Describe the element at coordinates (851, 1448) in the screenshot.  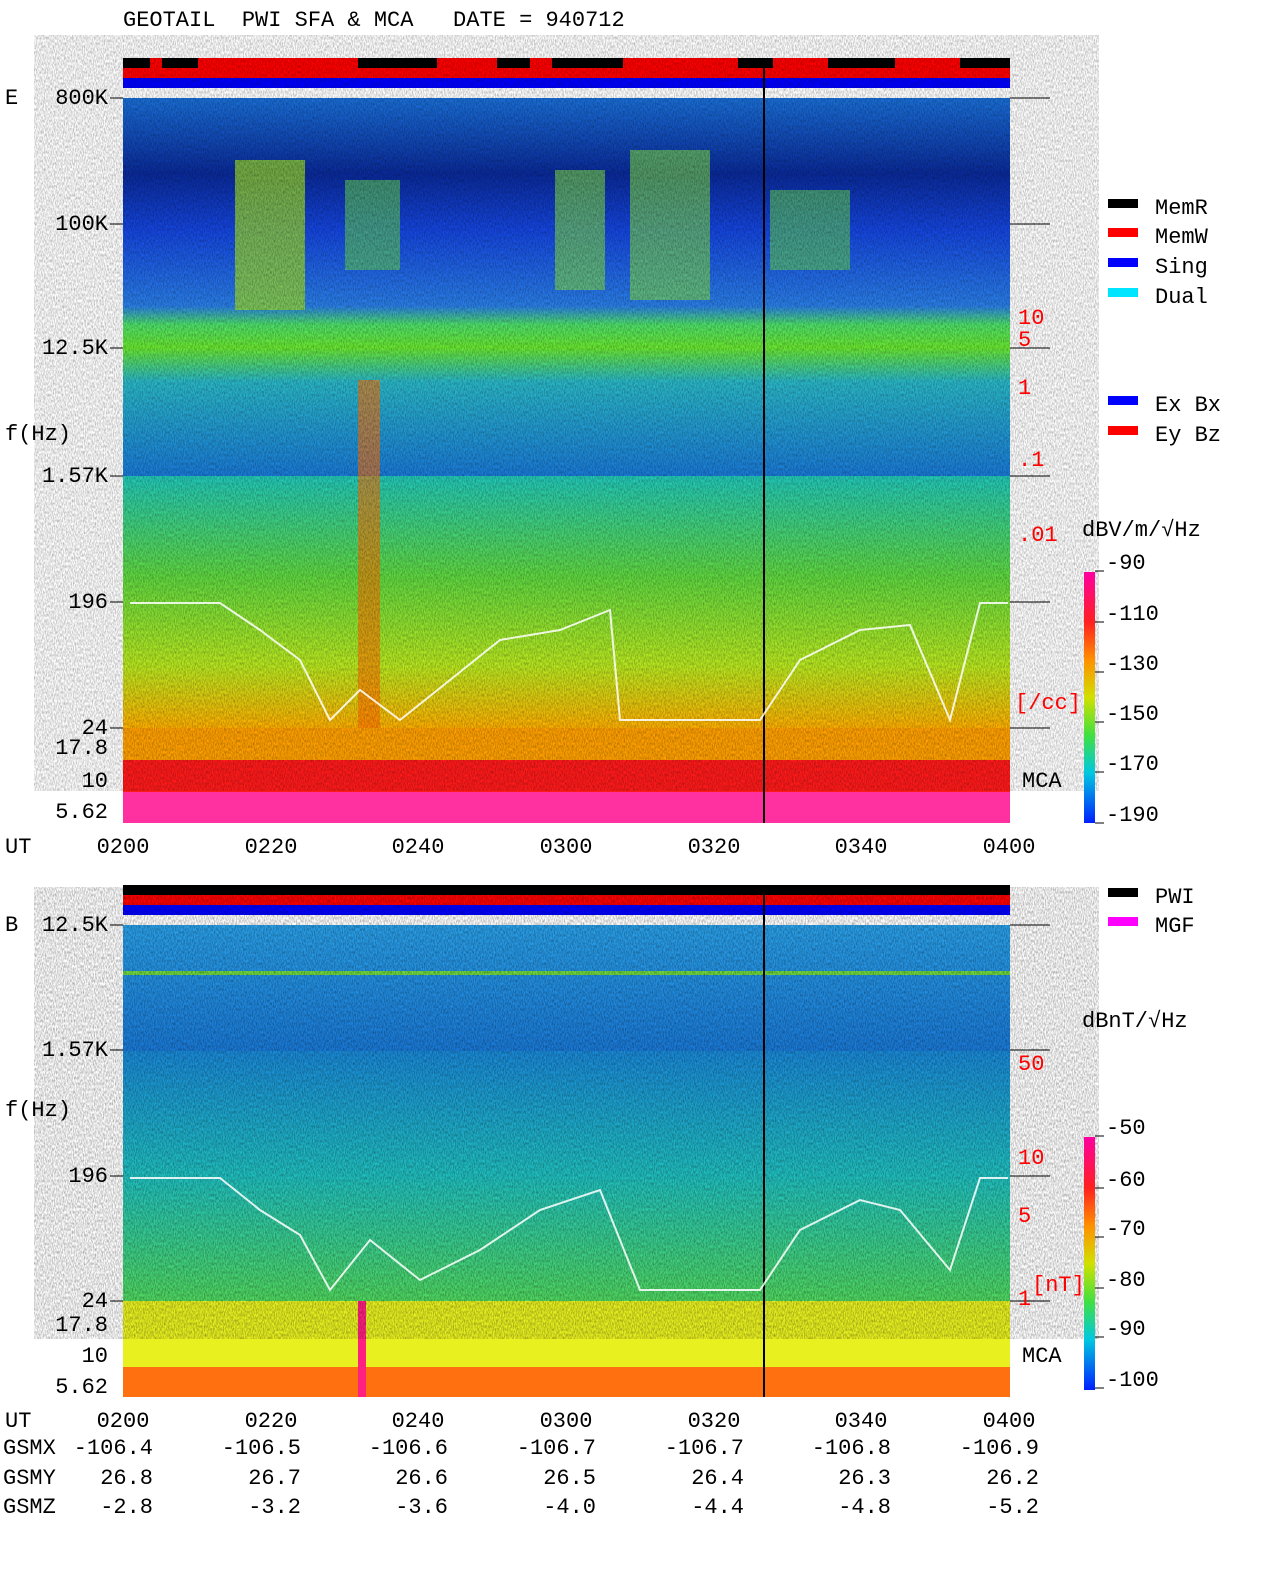
I see `orbit-value: -106.8` at that location.